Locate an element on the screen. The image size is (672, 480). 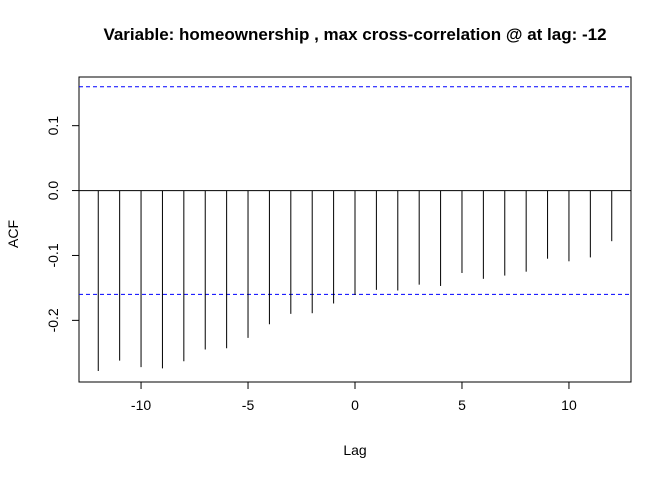
y-tick-label: -0.1 is located at coordinates (53, 255).